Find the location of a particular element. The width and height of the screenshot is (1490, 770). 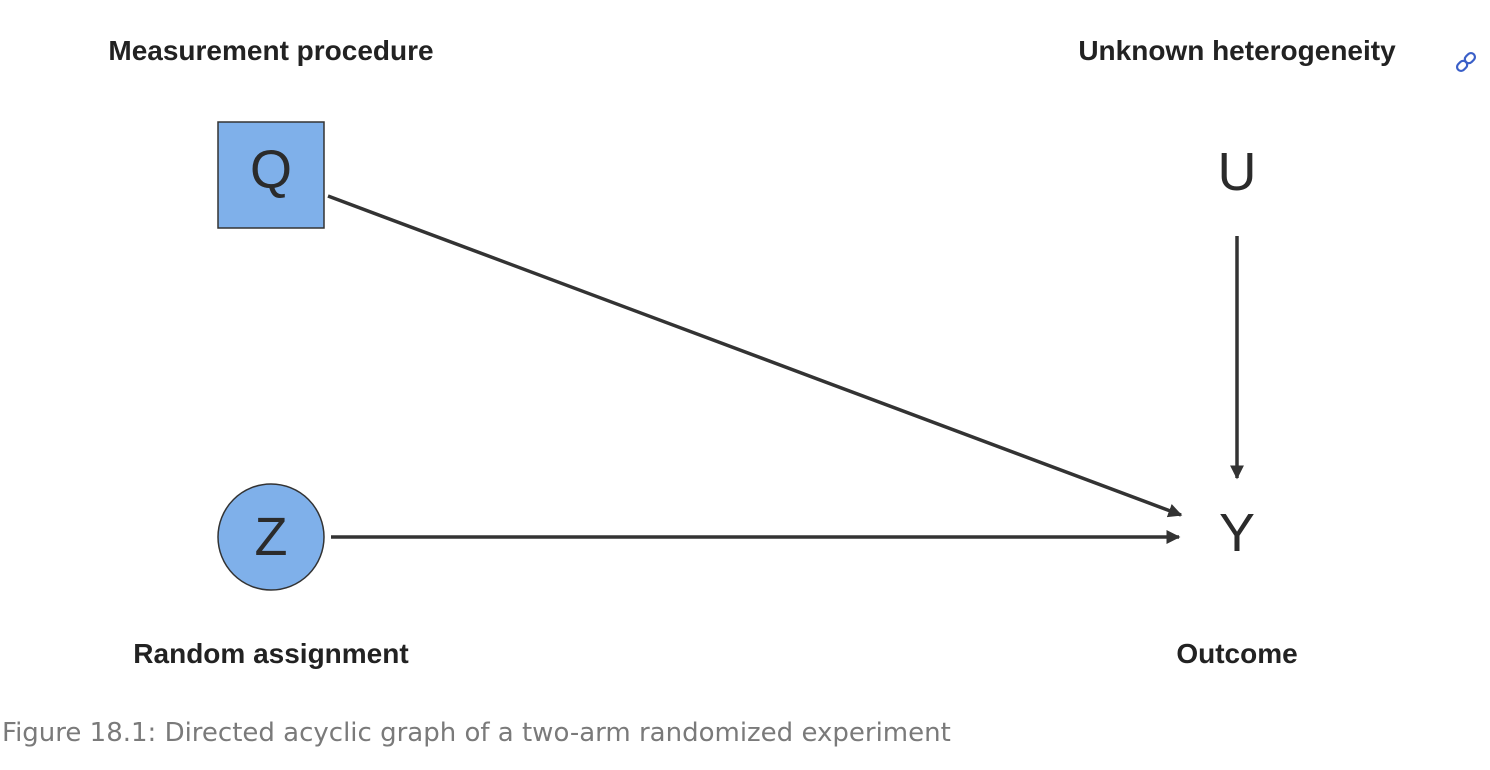

node-q-letter: Q is located at coordinates (271, 170).